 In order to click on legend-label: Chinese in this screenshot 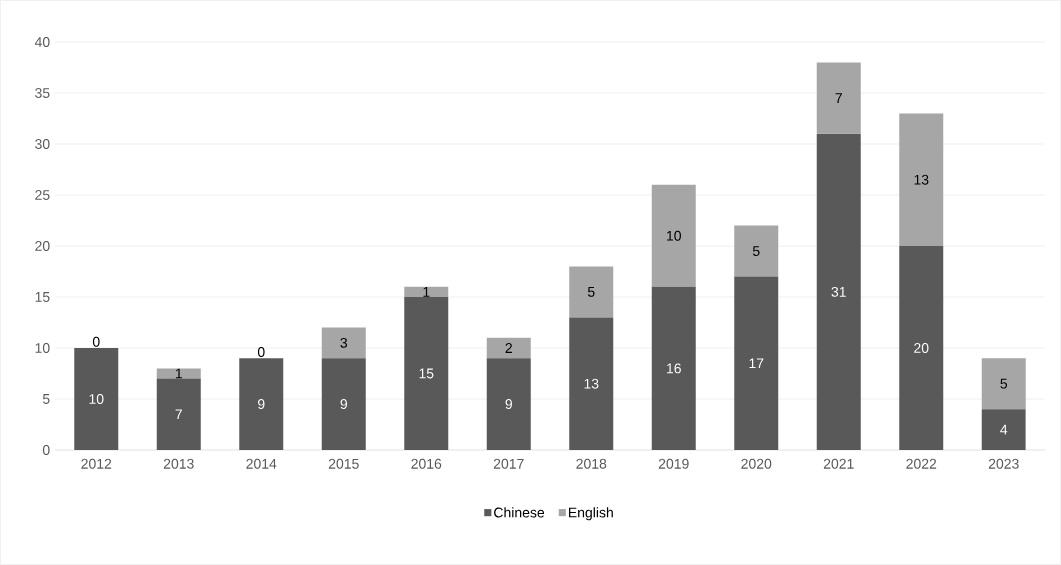, I will do `click(519, 512)`.